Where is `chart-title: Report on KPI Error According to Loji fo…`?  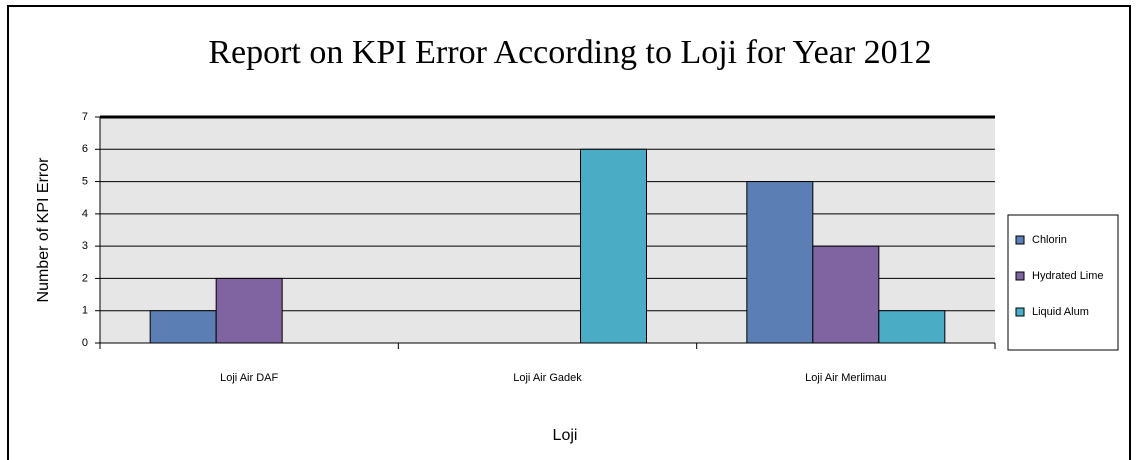 chart-title: Report on KPI Error According to Loji fo… is located at coordinates (569, 52).